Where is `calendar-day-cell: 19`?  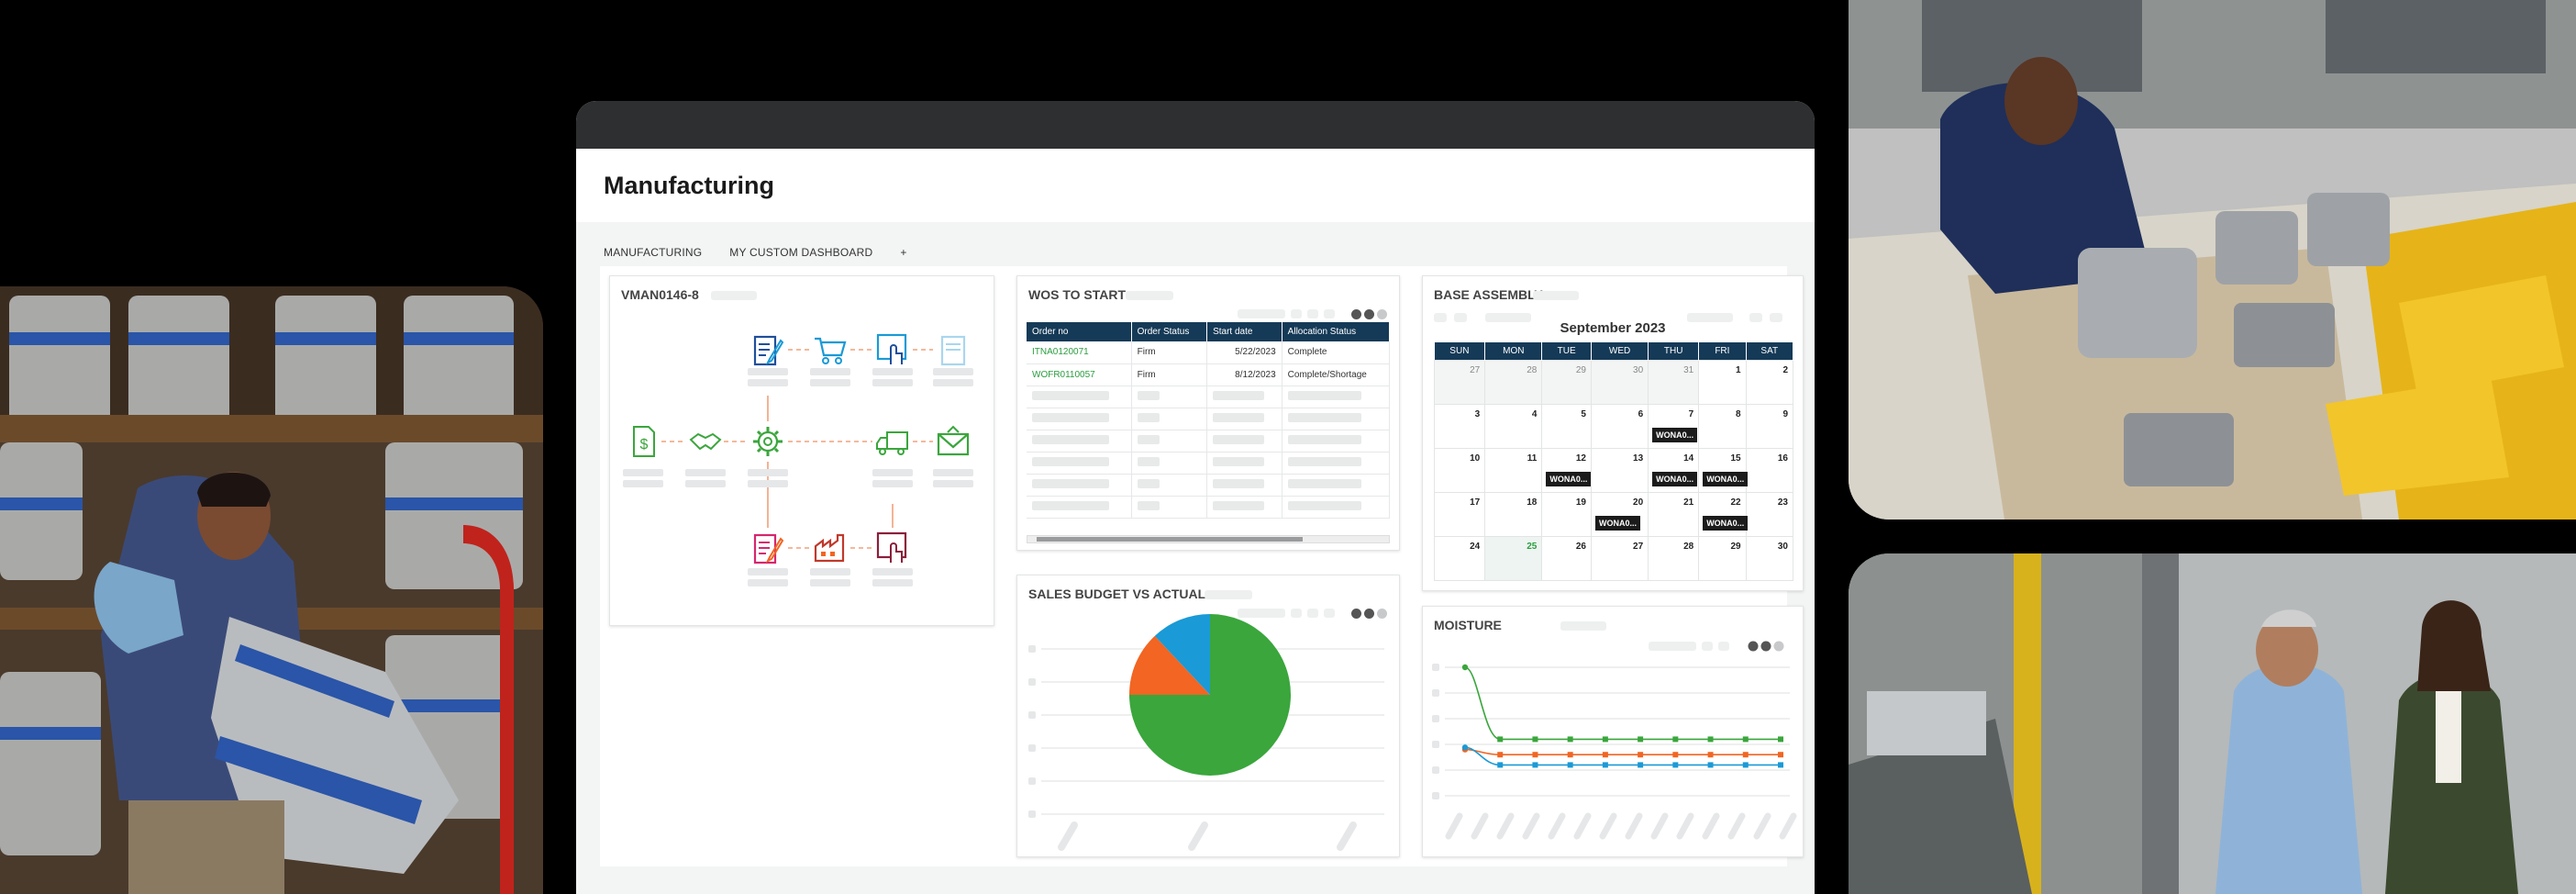
calendar-day-cell: 19 is located at coordinates (1566, 514).